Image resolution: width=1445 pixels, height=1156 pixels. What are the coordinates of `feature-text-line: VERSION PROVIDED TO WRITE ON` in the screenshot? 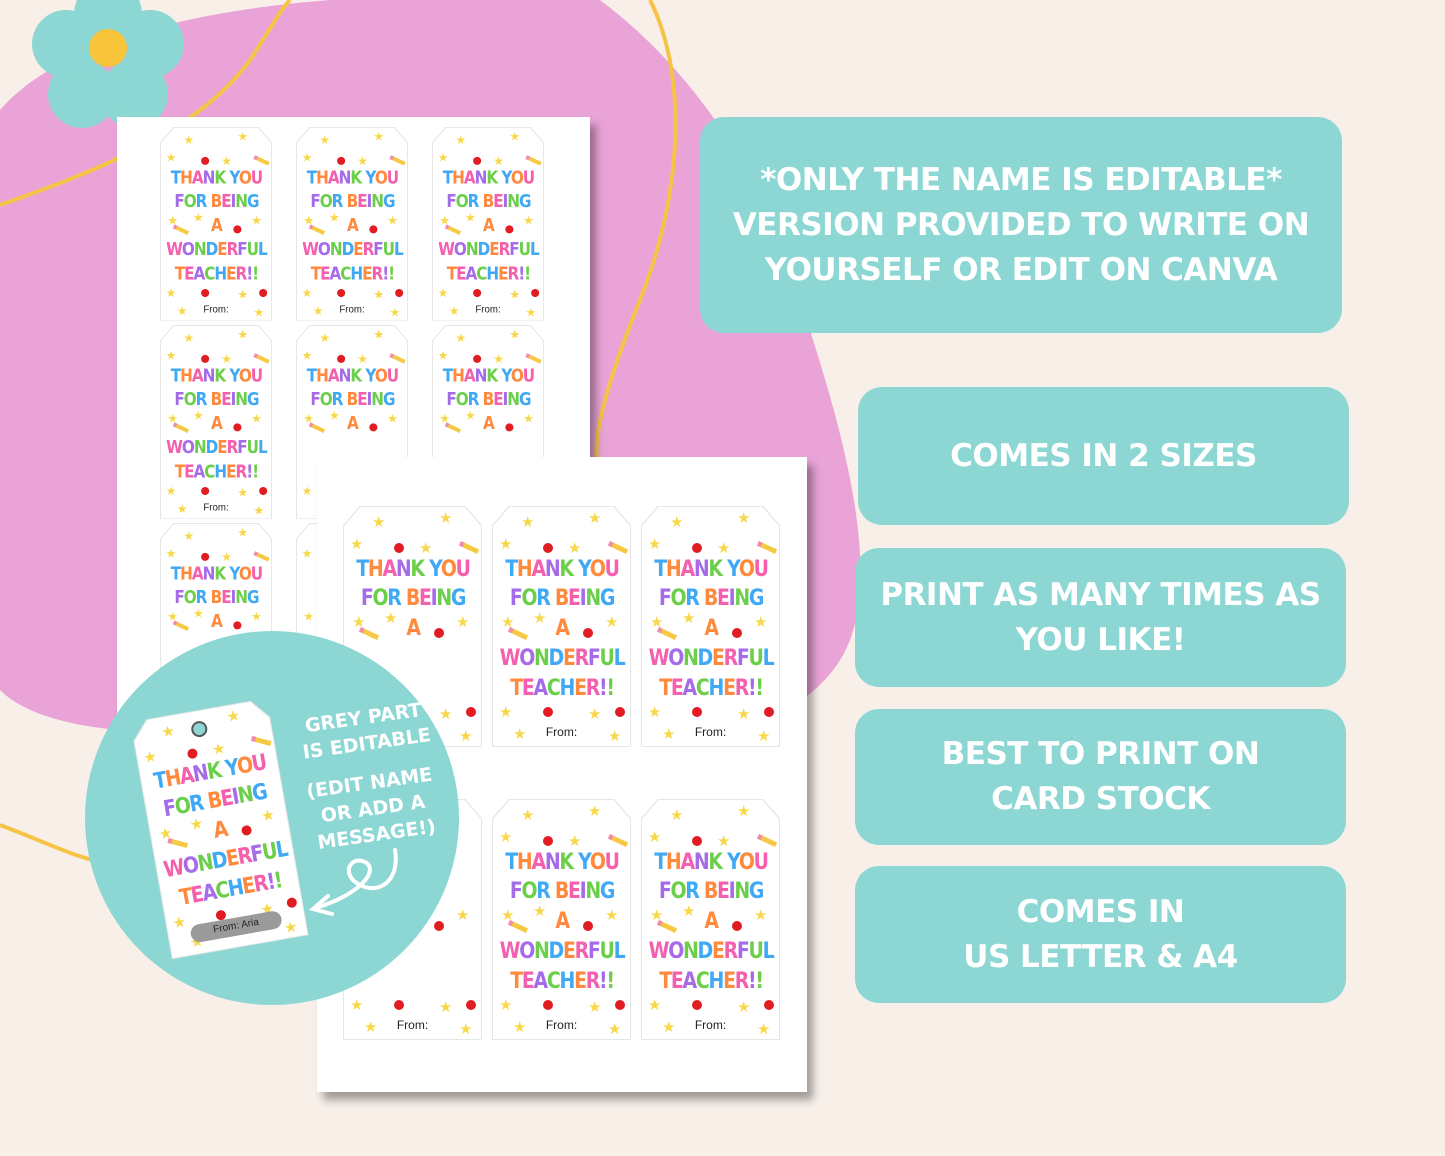 It's located at (1021, 224).